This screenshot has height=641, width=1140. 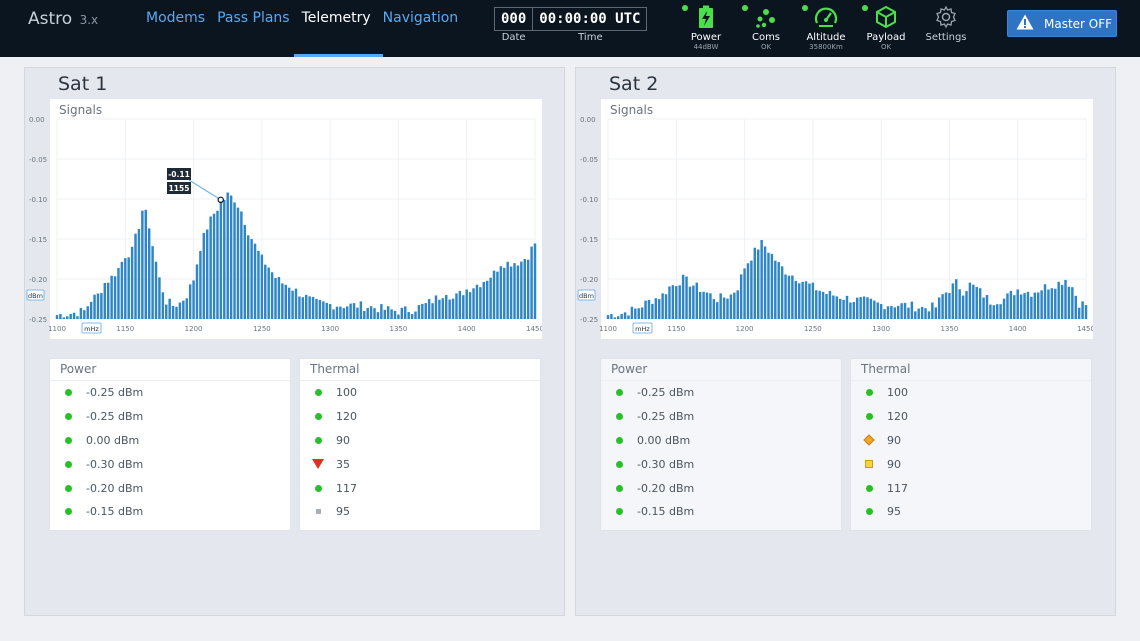 I want to click on master-off-button: Master OFF, so click(x=1062, y=23).